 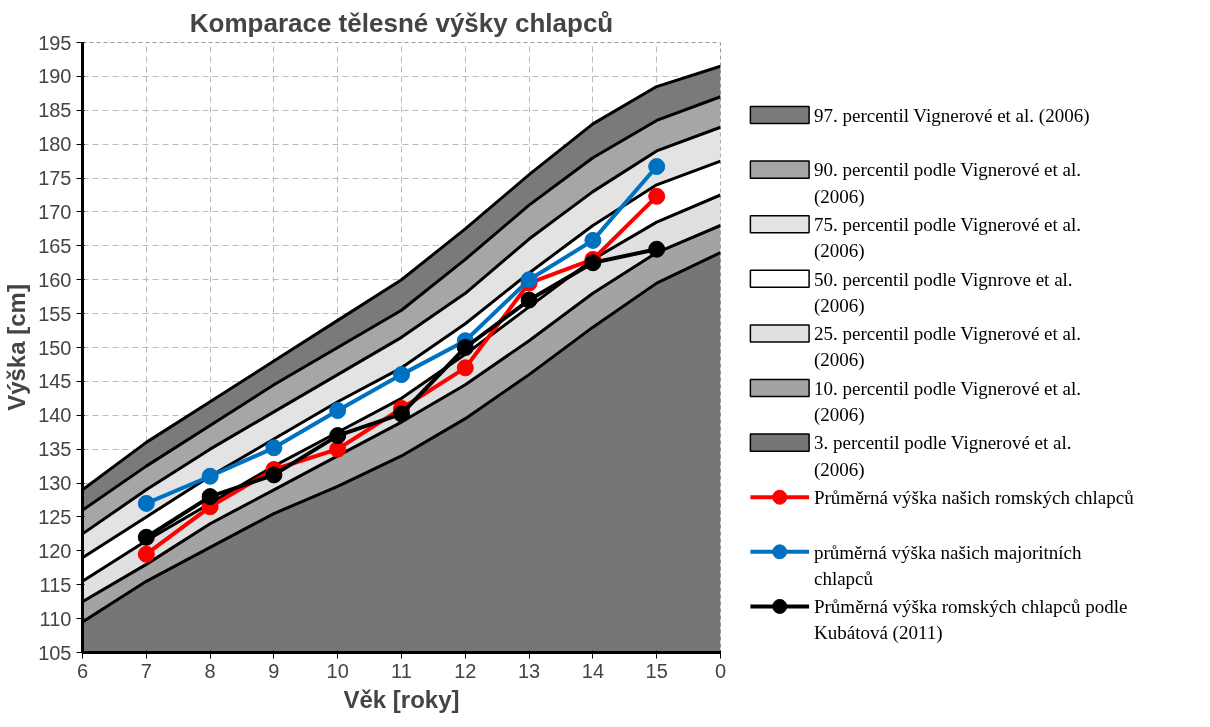 I want to click on y-tick-label: 140, so click(x=55, y=415).